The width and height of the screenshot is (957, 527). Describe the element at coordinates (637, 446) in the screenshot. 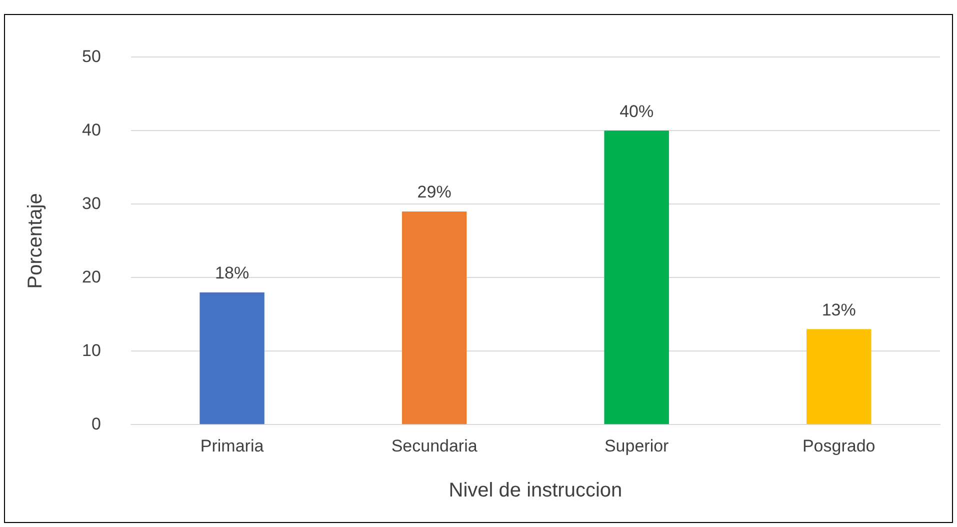

I see `x-tick-label: Superior` at that location.